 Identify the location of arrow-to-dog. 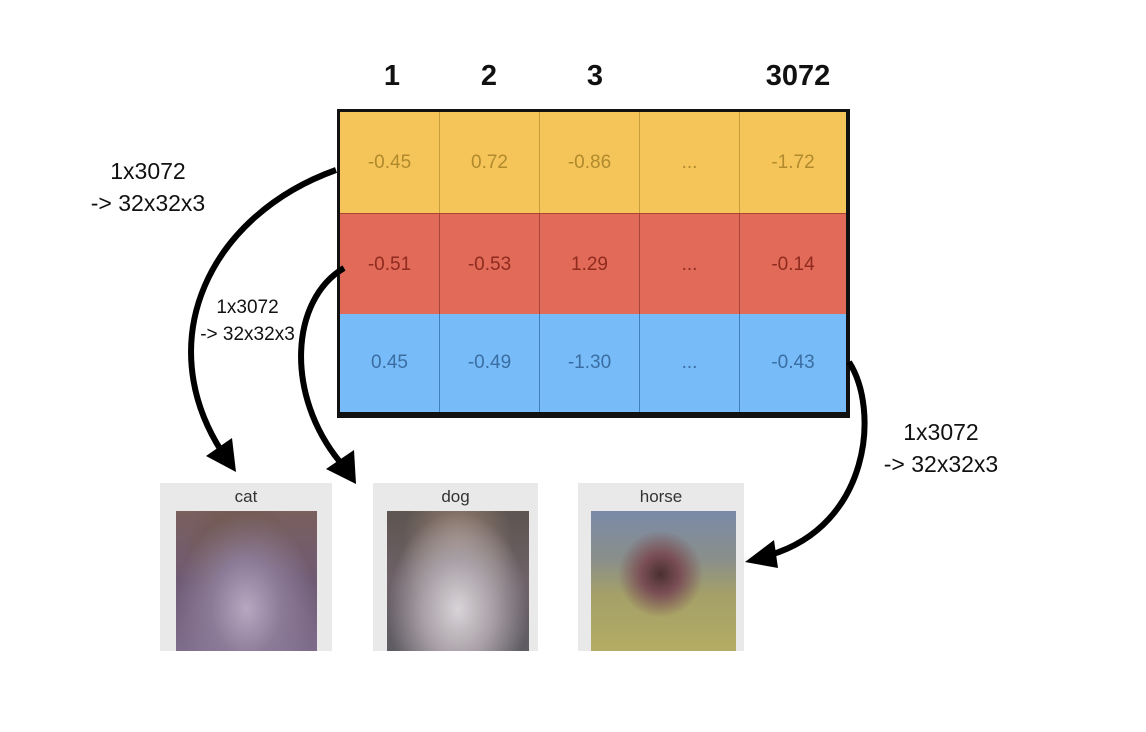
(322, 364).